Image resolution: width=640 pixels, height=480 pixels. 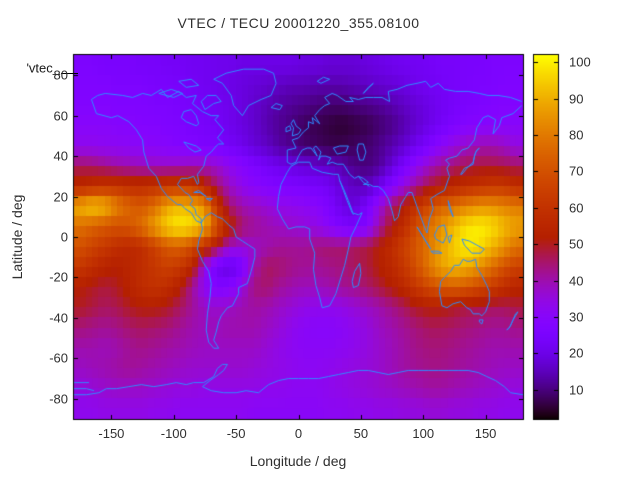 What do you see at coordinates (60, 75) in the screenshot?
I see `y-tick-label: 80` at bounding box center [60, 75].